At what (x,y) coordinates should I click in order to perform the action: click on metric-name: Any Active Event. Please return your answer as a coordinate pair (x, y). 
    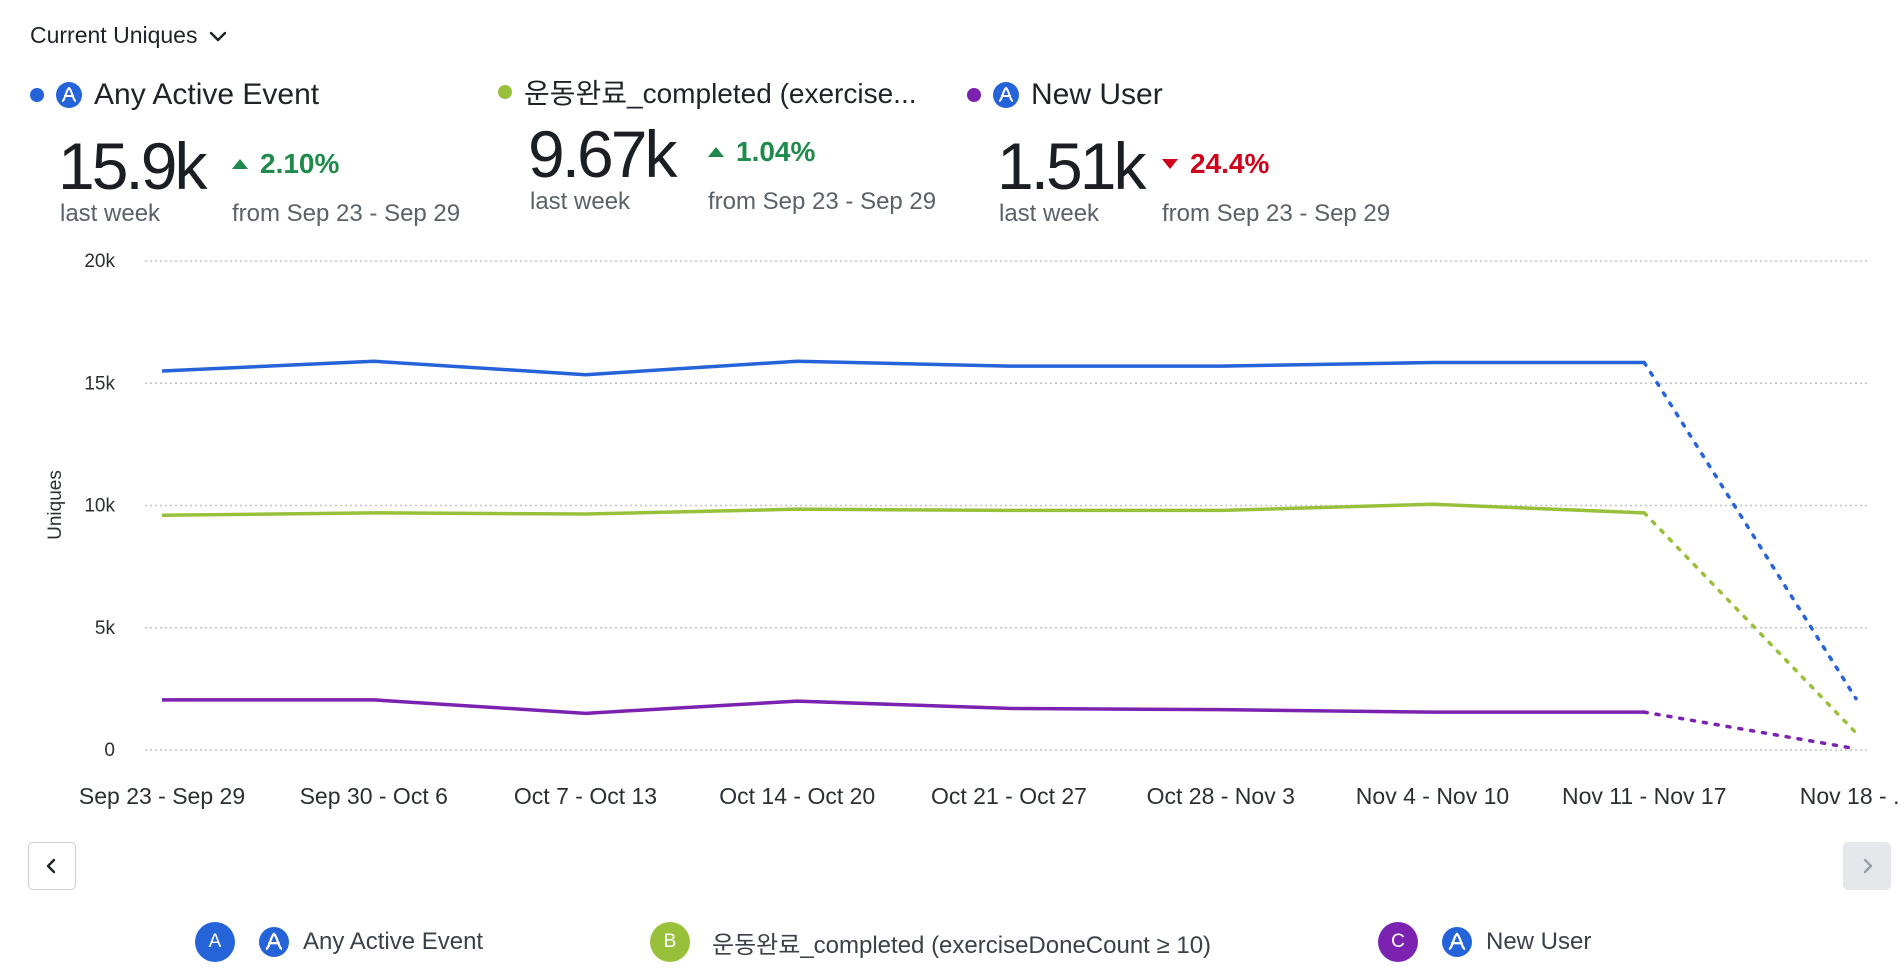
    Looking at the image, I should click on (207, 94).